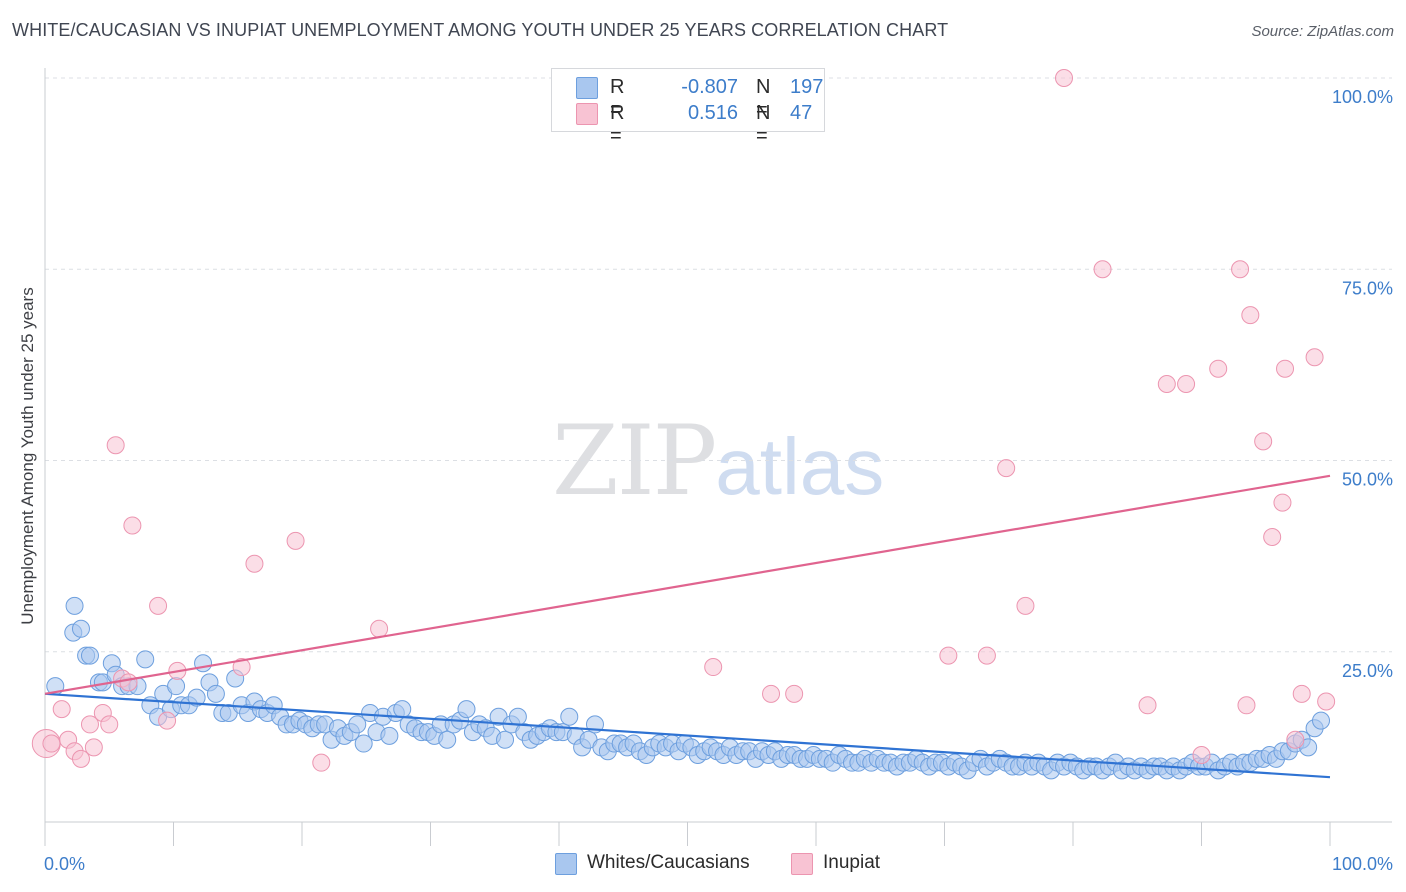 The height and width of the screenshot is (892, 1406). I want to click on x-tick-label: 100.0%, so click(1362, 864).